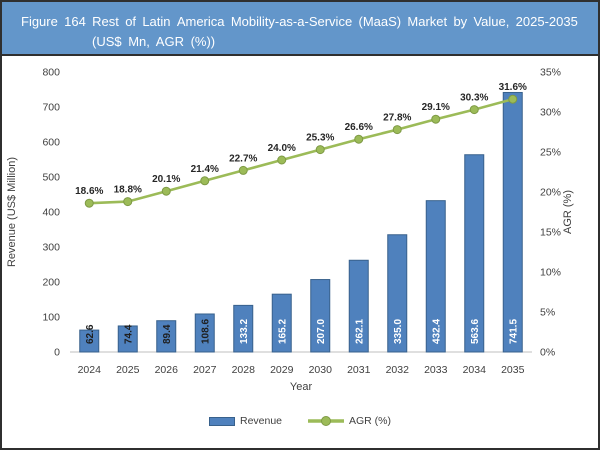 The image size is (600, 450). I want to click on agr-data-label: 22.7%, so click(243, 158).